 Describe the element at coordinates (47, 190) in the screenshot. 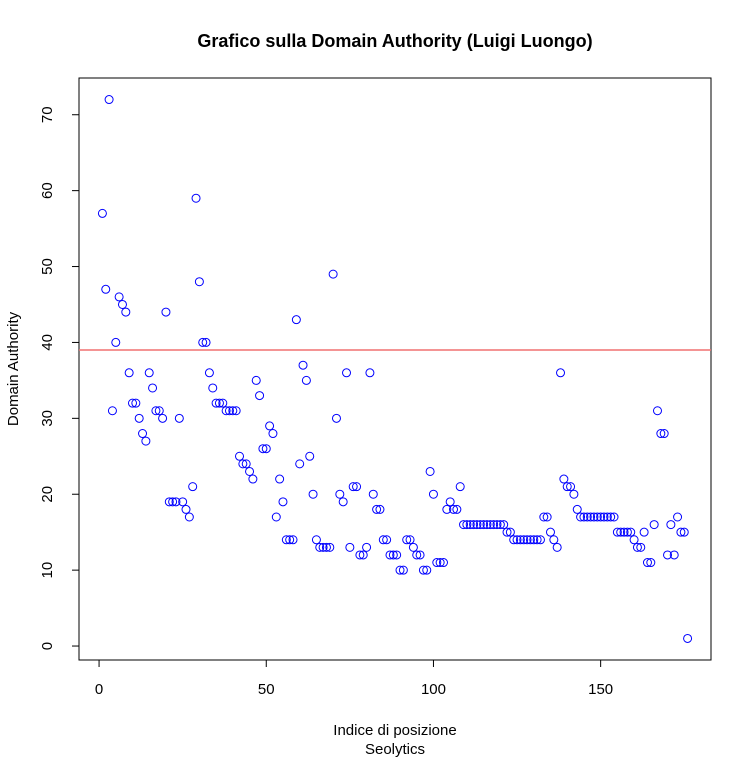

I see `y-tick-label: 60` at that location.